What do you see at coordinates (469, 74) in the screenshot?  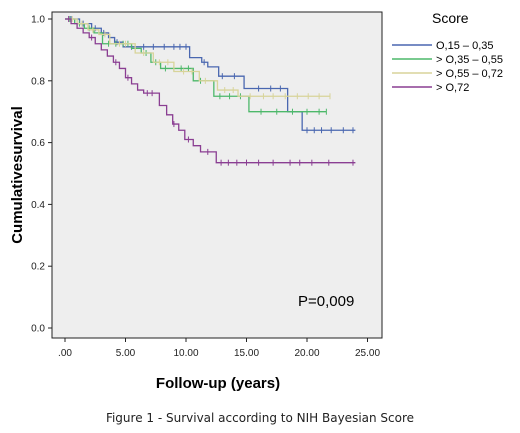 I see `legend-label: > O,55 – 0,72` at bounding box center [469, 74].